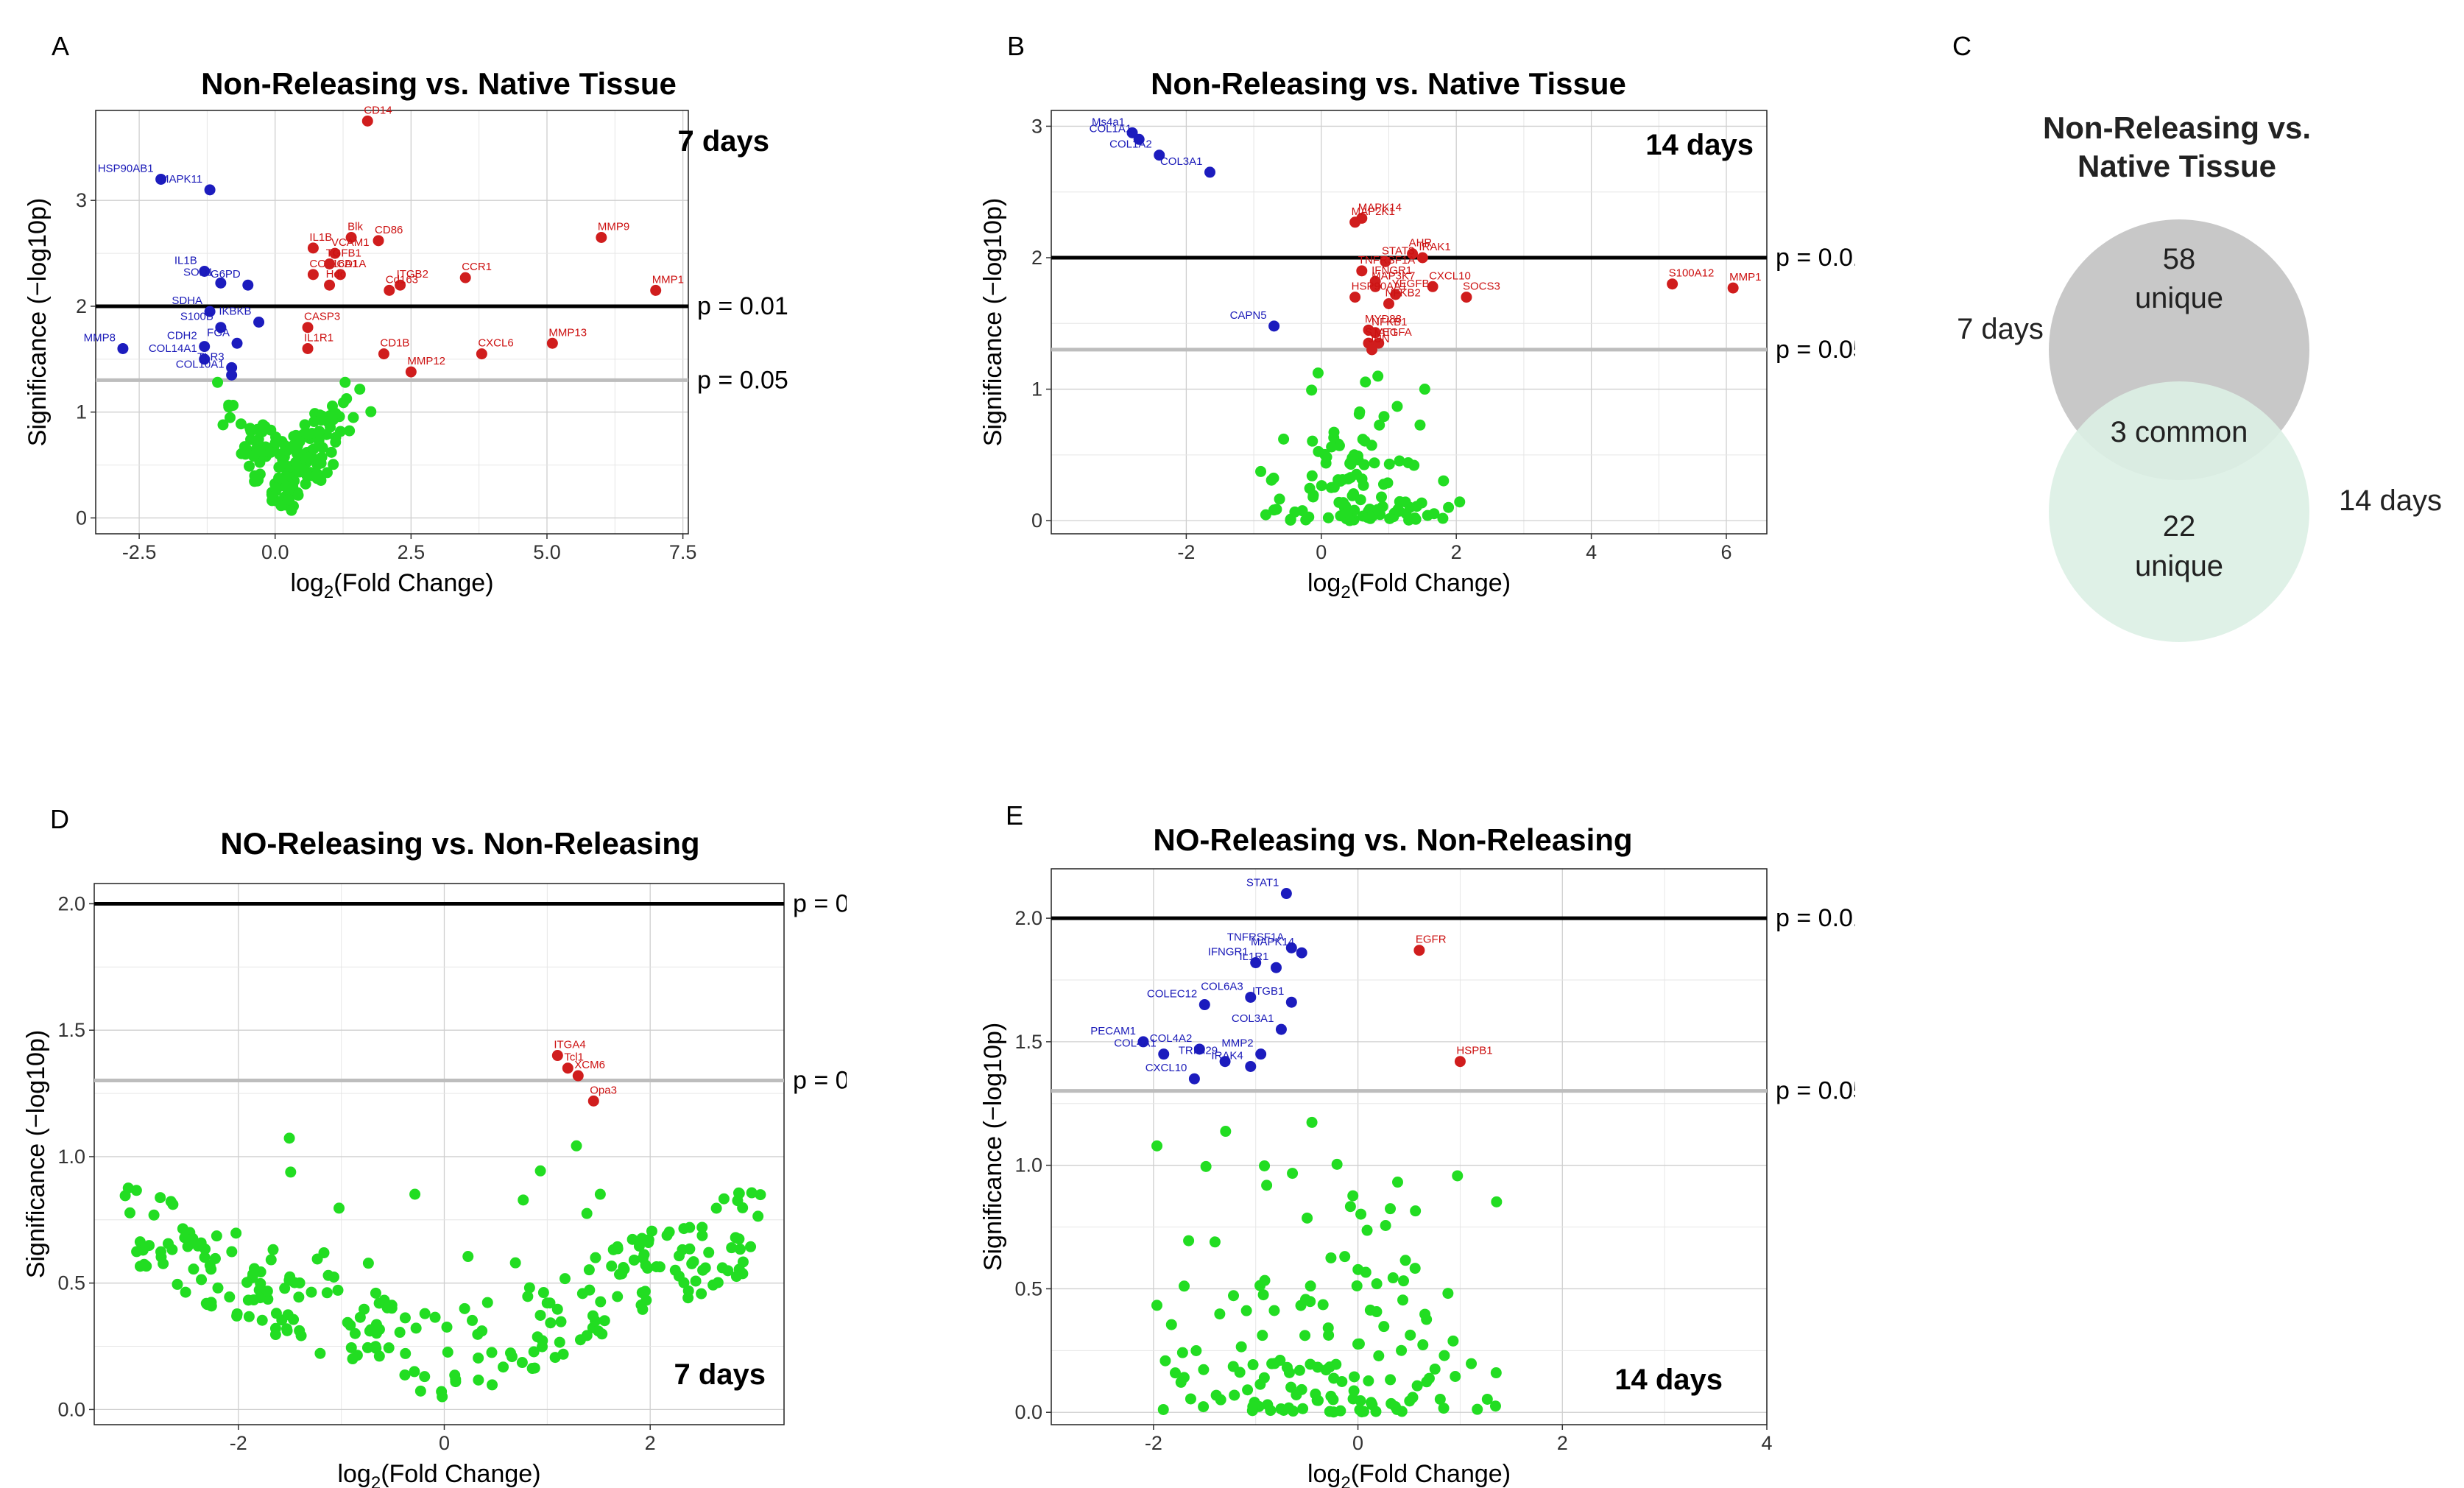 The height and width of the screenshot is (1488, 2464). I want to click on y-tick-label: 0.0, so click(71, 1409).